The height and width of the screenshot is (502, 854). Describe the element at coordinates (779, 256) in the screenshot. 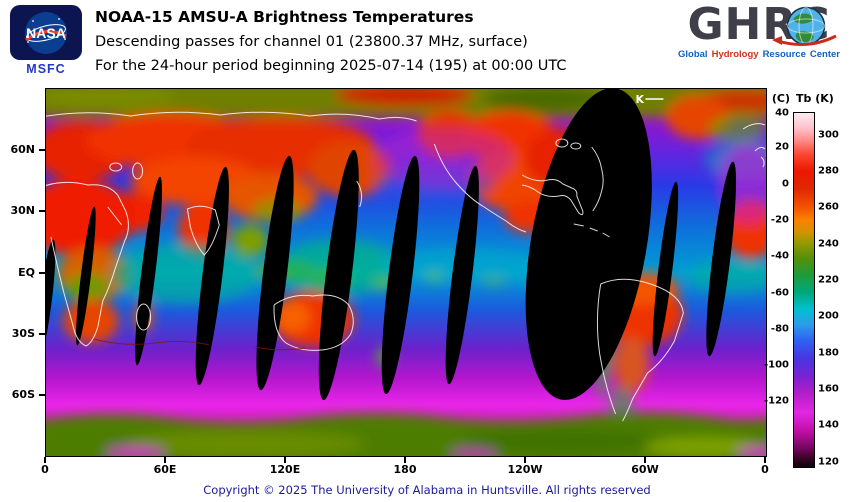

I see `celsius-tick-label: -40` at that location.